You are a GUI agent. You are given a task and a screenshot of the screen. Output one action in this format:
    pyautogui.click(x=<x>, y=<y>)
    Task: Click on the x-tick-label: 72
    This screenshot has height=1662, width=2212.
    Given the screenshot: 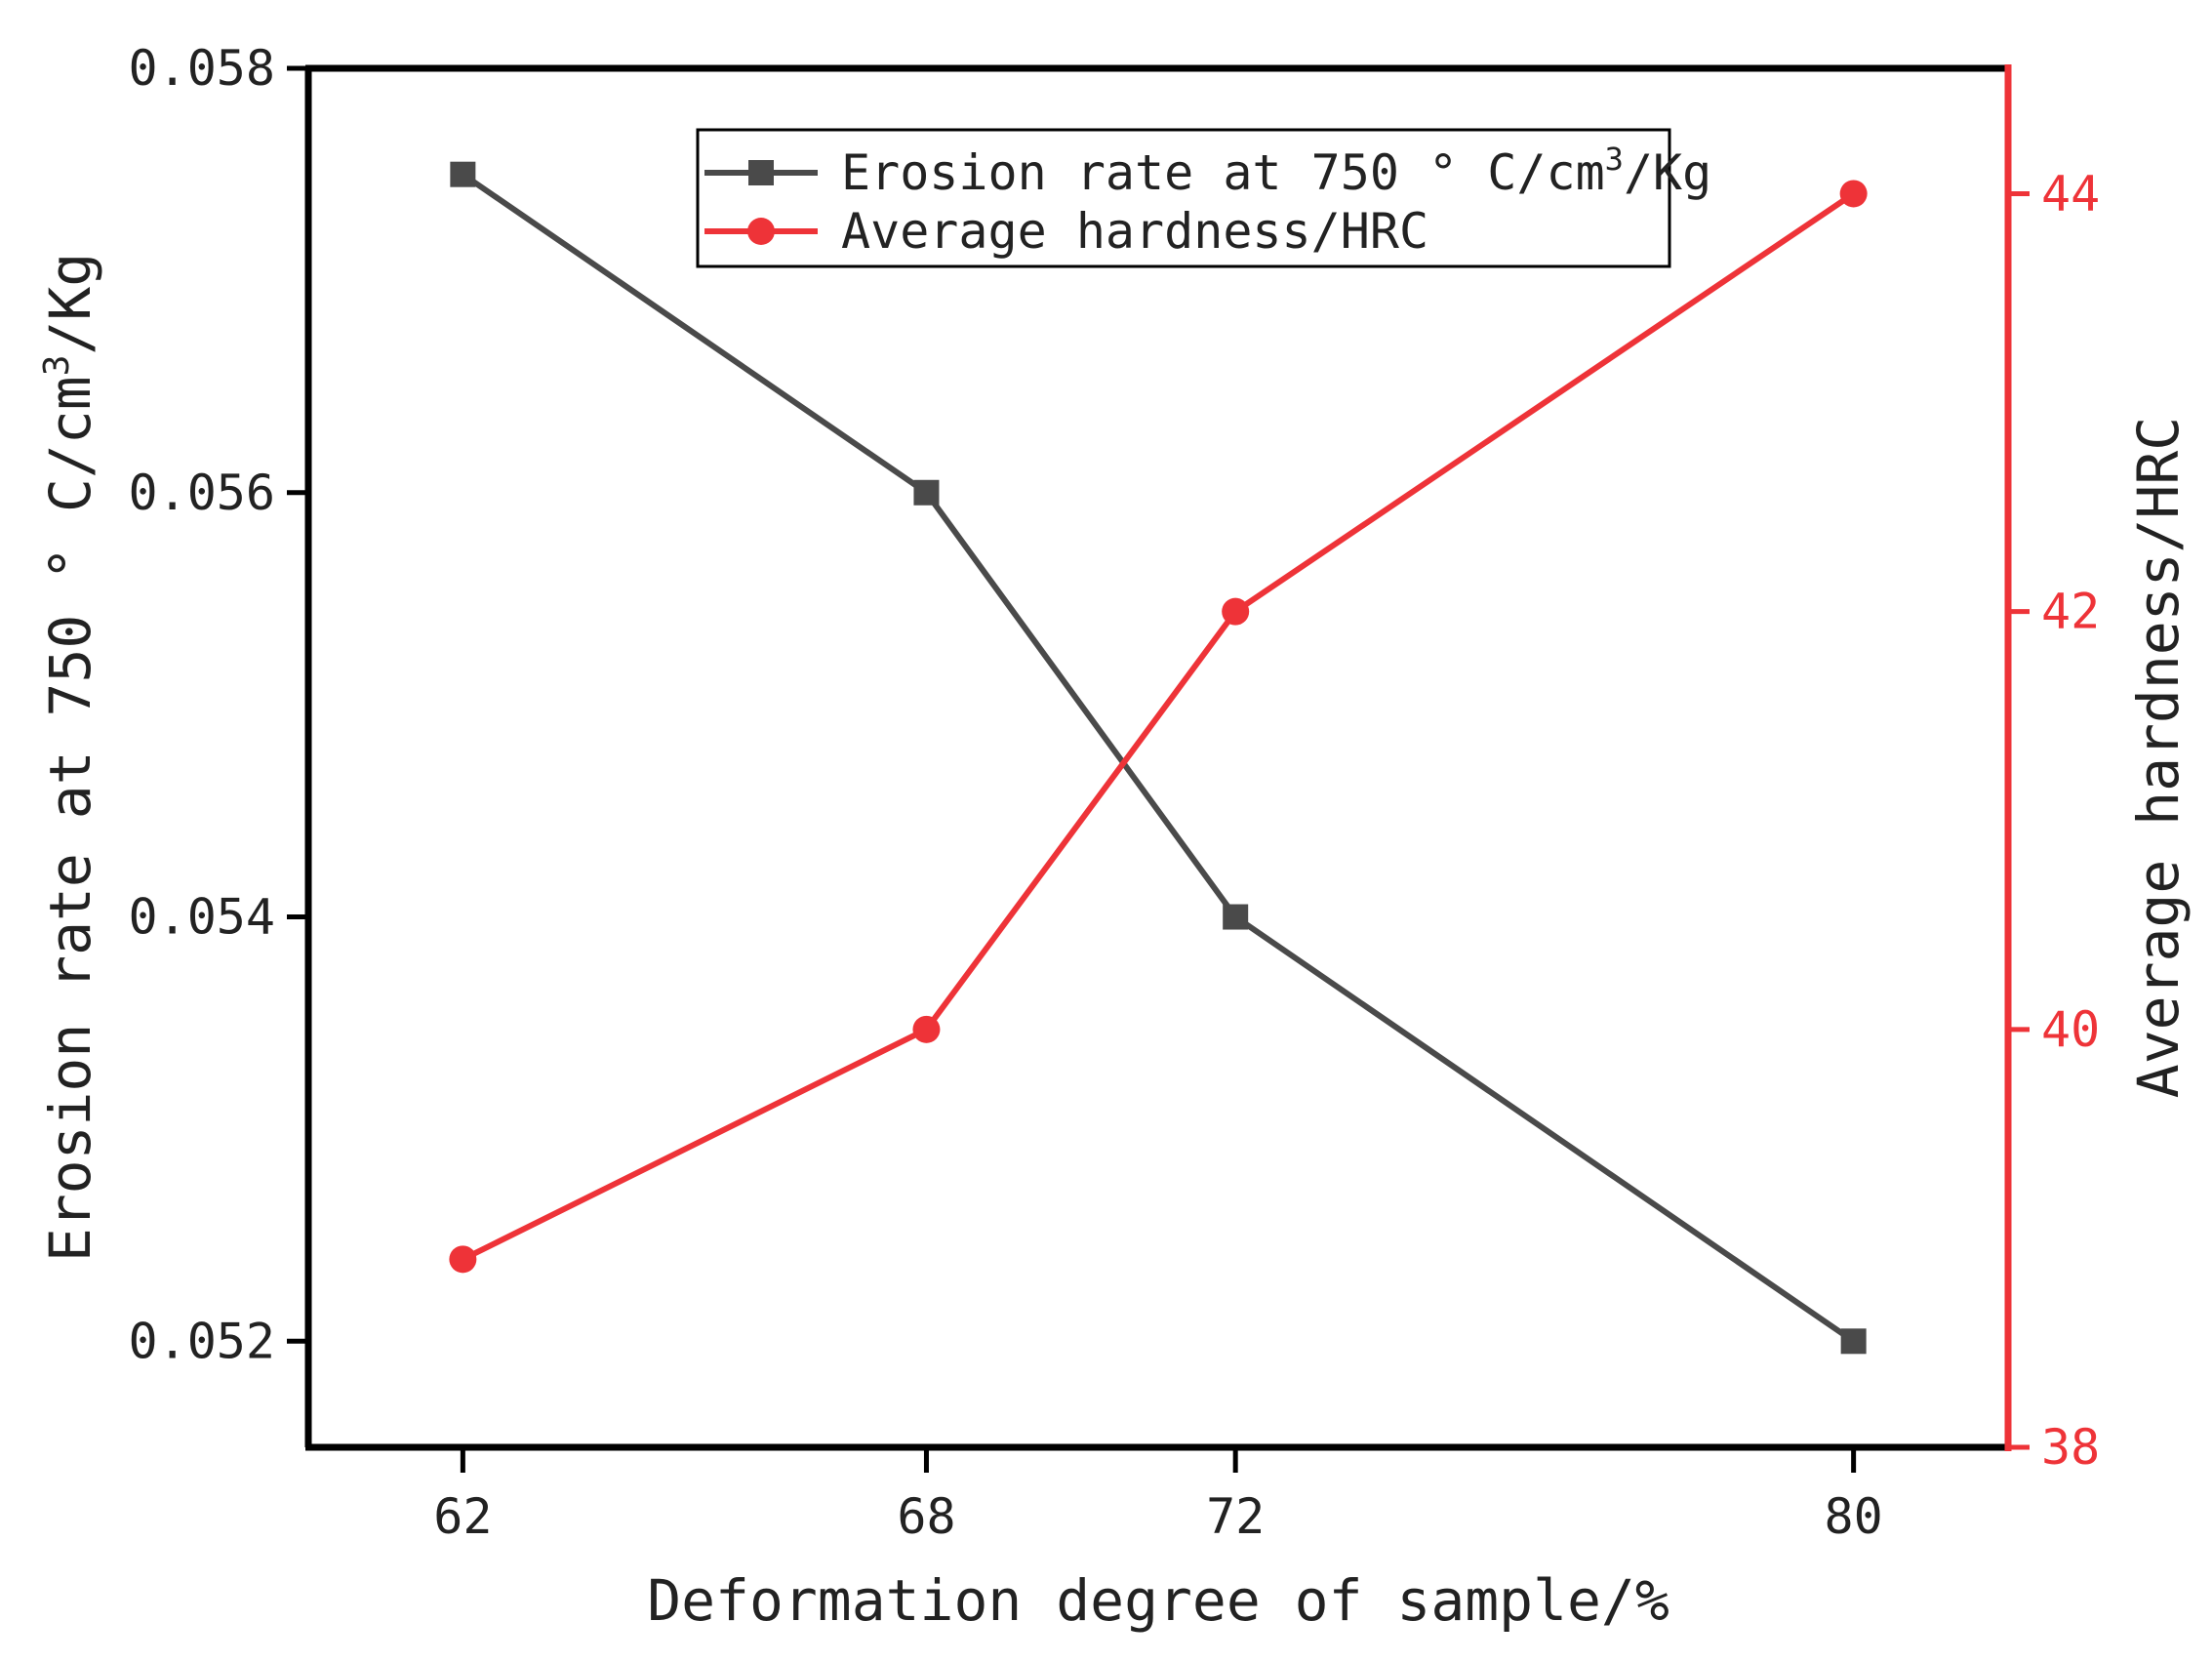 What is the action you would take?
    pyautogui.click(x=1235, y=1516)
    